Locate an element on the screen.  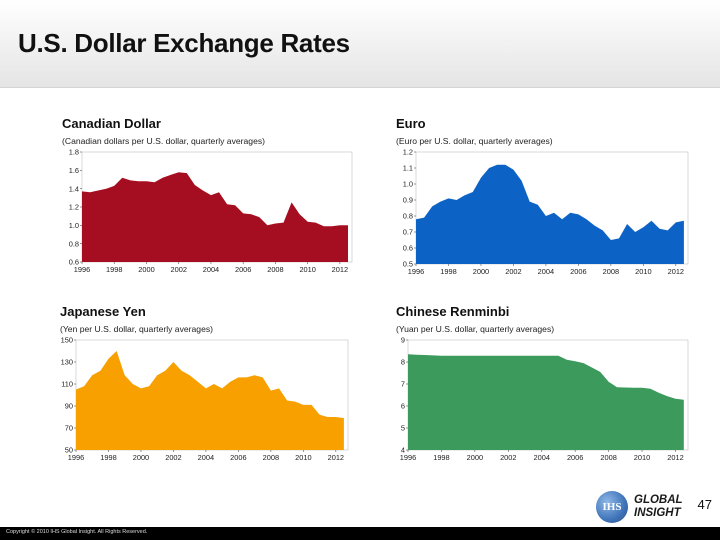
y-tick-label: 150 is located at coordinates (67, 340).